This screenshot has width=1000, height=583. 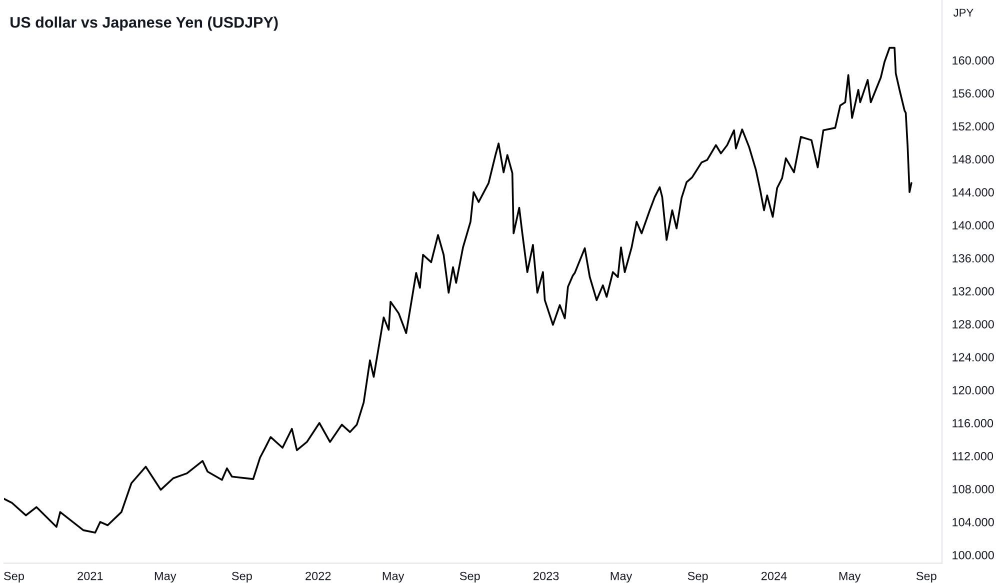 I want to click on y-tick-label: 136.000, so click(x=973, y=258).